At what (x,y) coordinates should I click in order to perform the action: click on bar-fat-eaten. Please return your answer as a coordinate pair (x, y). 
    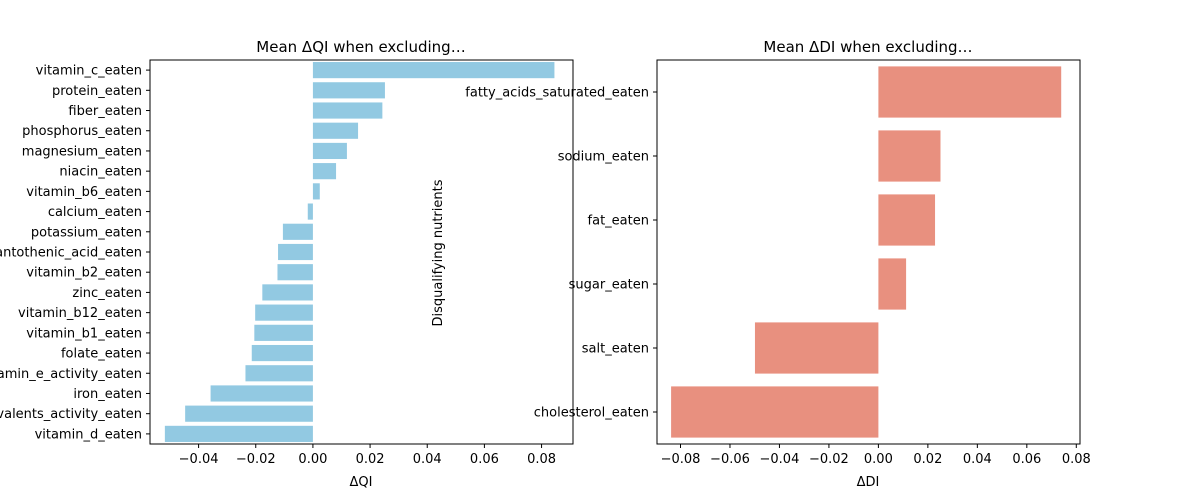
    Looking at the image, I should click on (907, 220).